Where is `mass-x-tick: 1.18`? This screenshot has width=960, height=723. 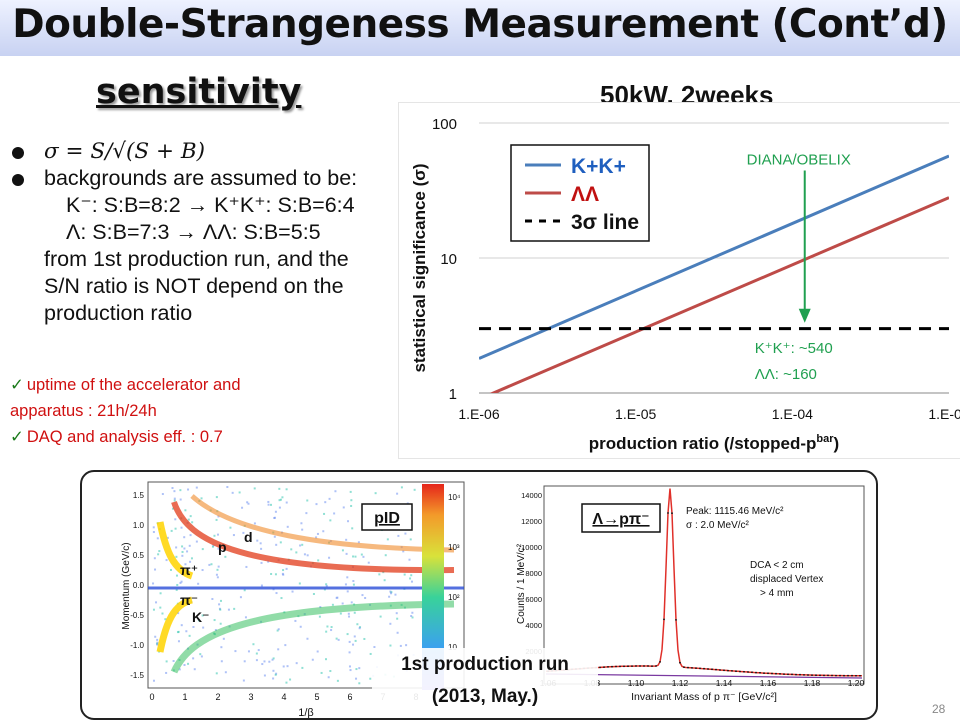
mass-x-tick: 1.18 is located at coordinates (812, 683).